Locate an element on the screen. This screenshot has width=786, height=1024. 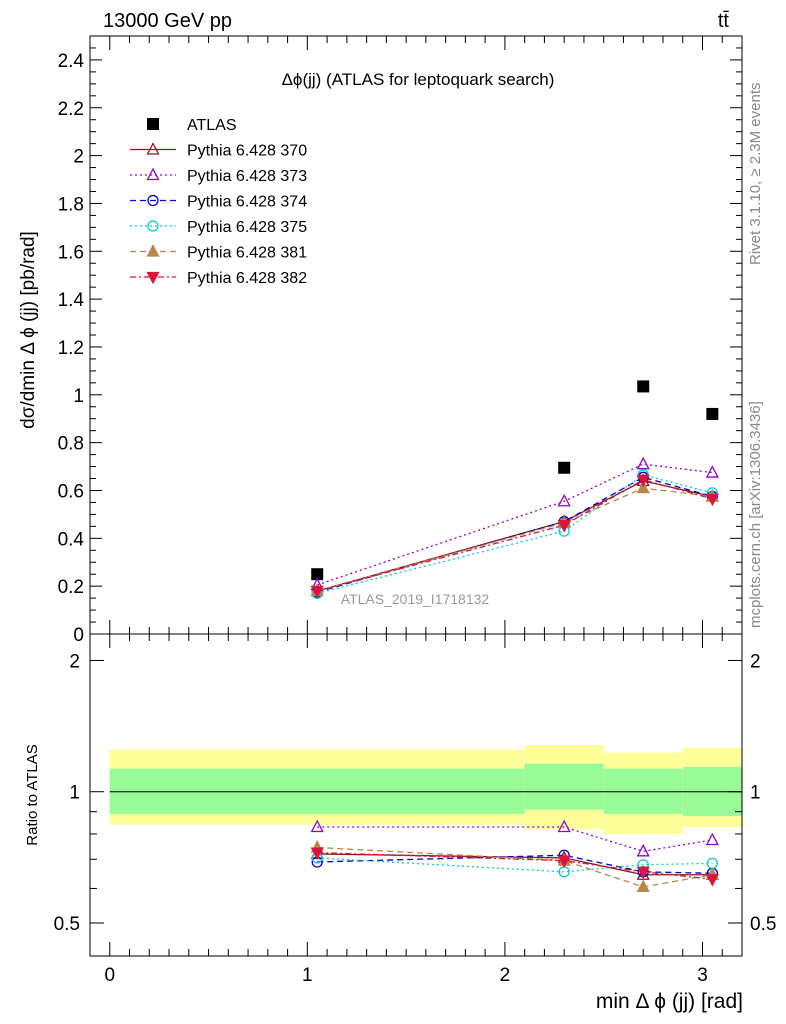
xtick-label: 2 is located at coordinates (505, 975).